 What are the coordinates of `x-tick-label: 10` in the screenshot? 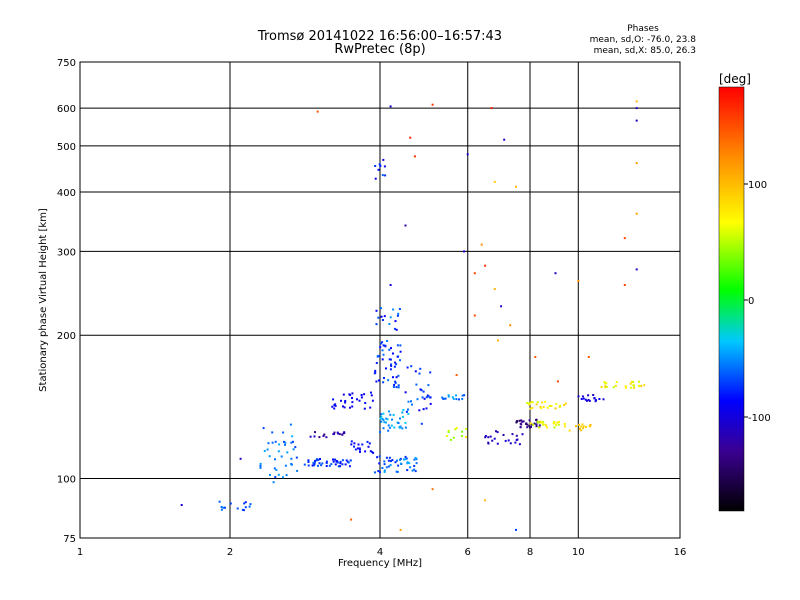 It's located at (578, 552).